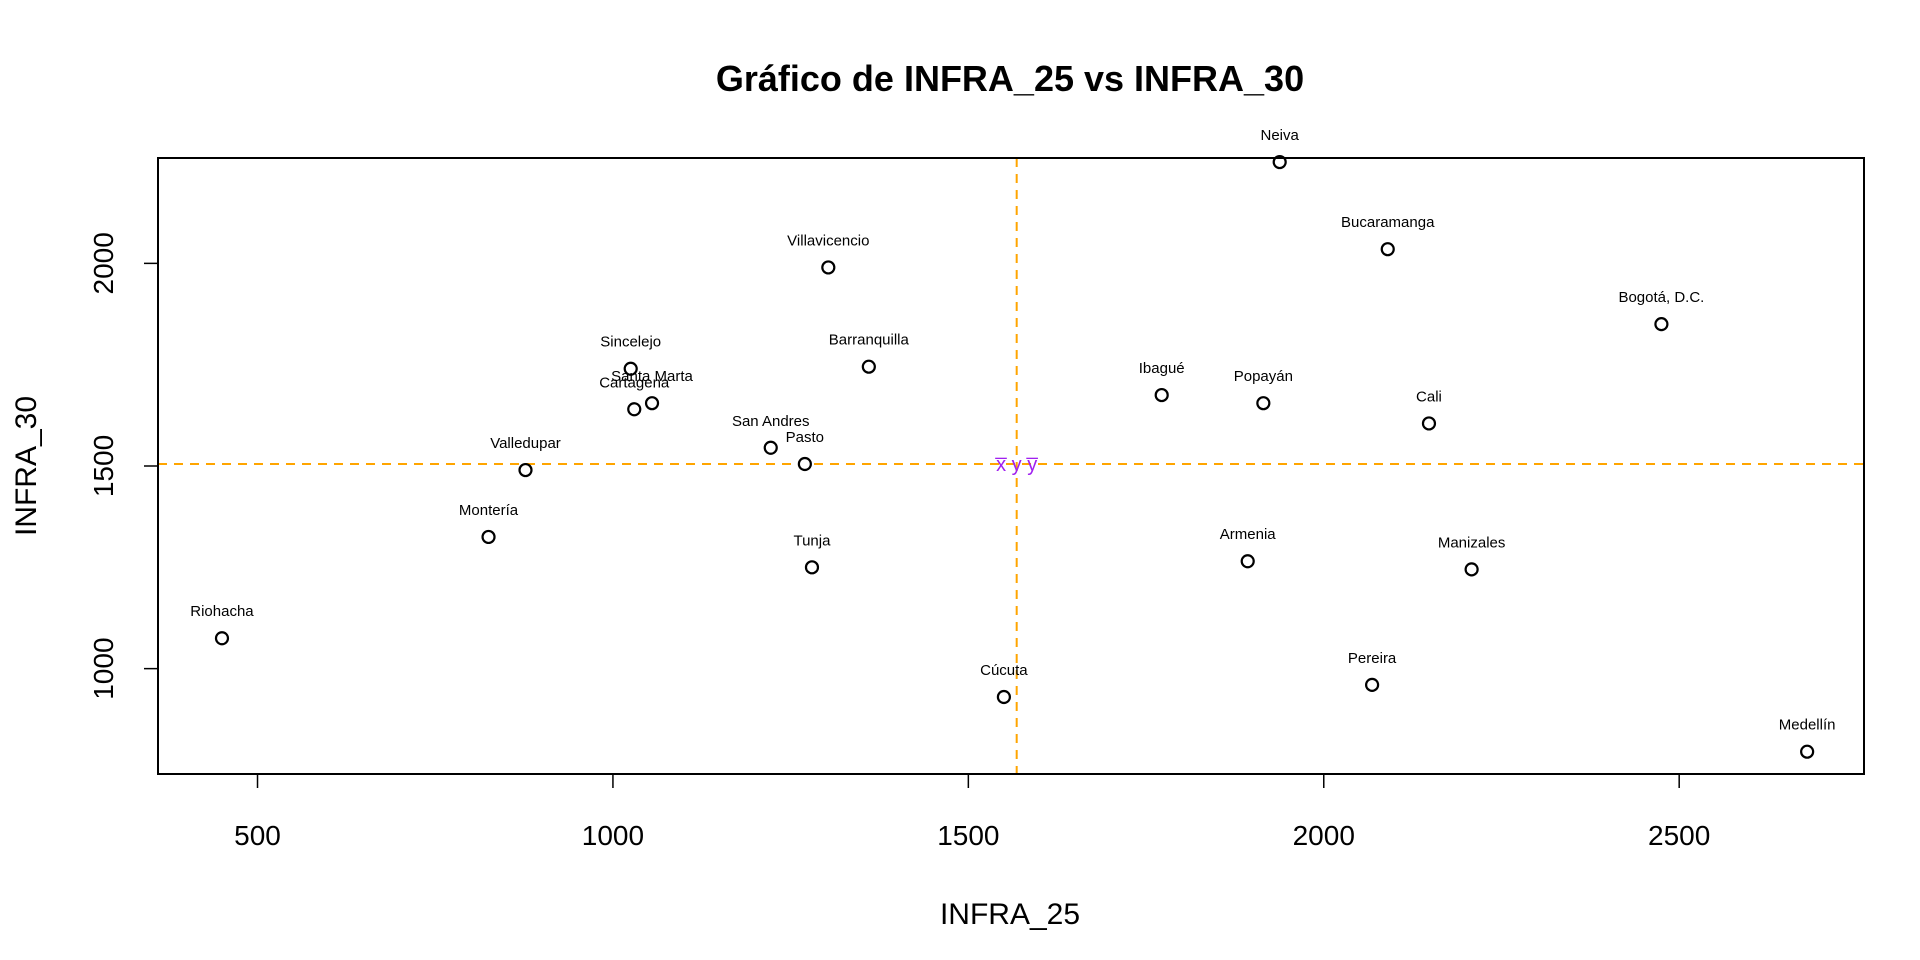 This screenshot has width=1920, height=960. I want to click on chart-title: Gráfico de INFRA_25 vs INFRA_30, so click(1010, 78).